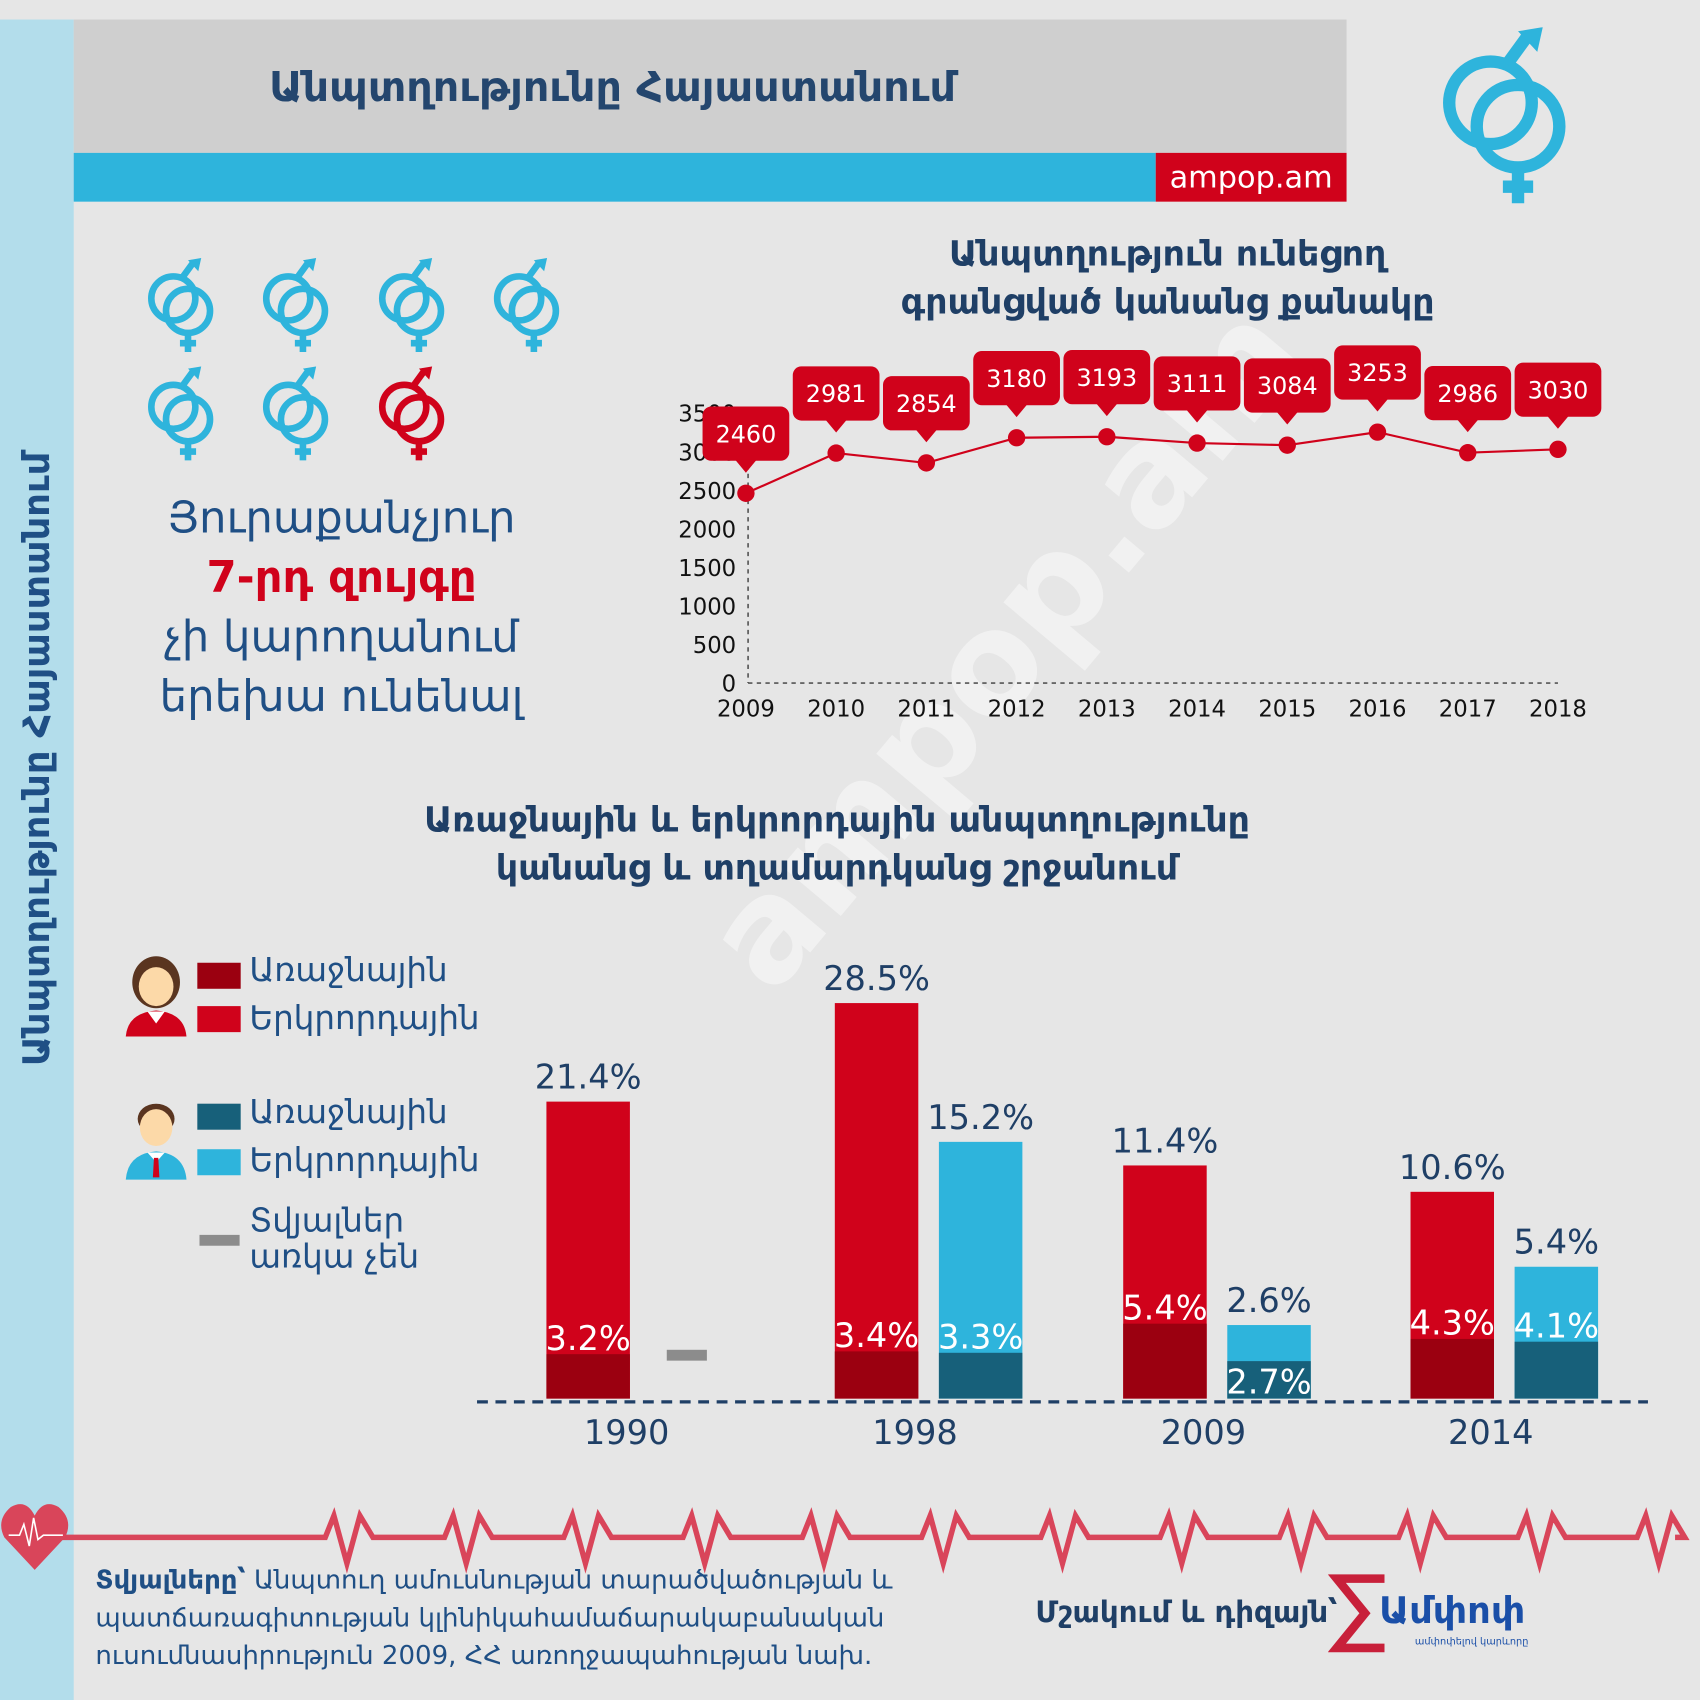 This screenshot has width=1700, height=1700. Describe the element at coordinates (341, 577) in the screenshot. I see `left-text-highlight: 7-րդ զույգը` at that location.